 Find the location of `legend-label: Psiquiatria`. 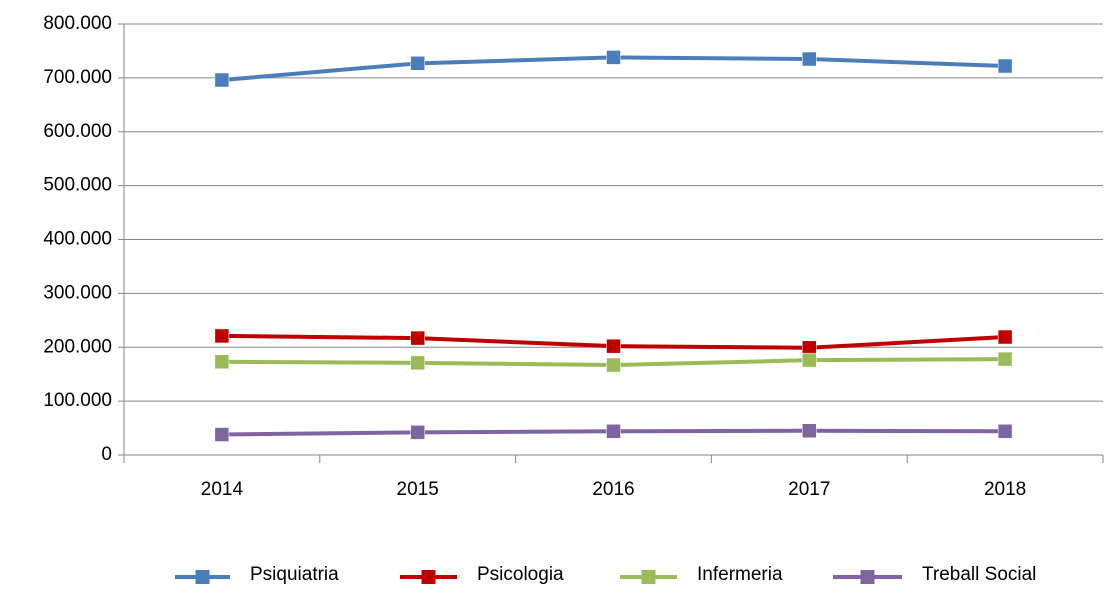

legend-label: Psiquiatria is located at coordinates (294, 574).